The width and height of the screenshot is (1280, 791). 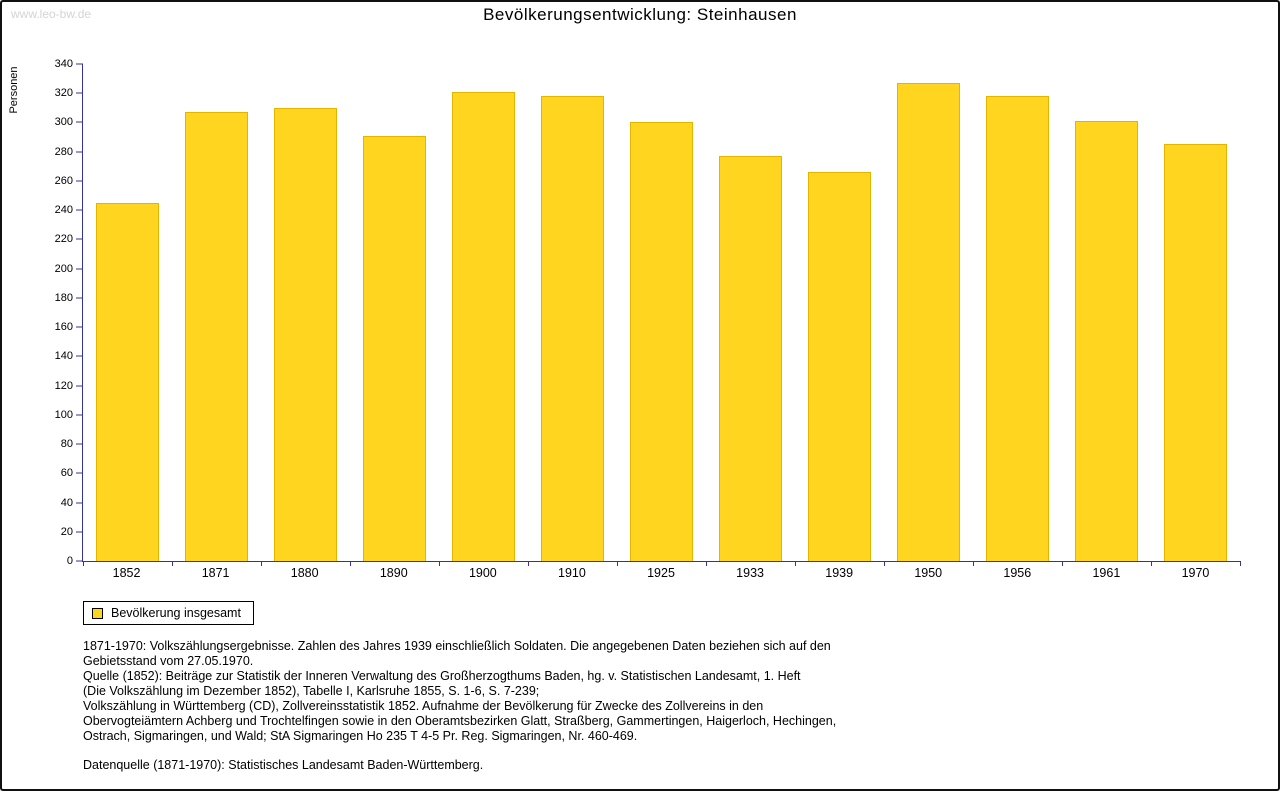 What do you see at coordinates (928, 573) in the screenshot?
I see `x-label-1950: 1950` at bounding box center [928, 573].